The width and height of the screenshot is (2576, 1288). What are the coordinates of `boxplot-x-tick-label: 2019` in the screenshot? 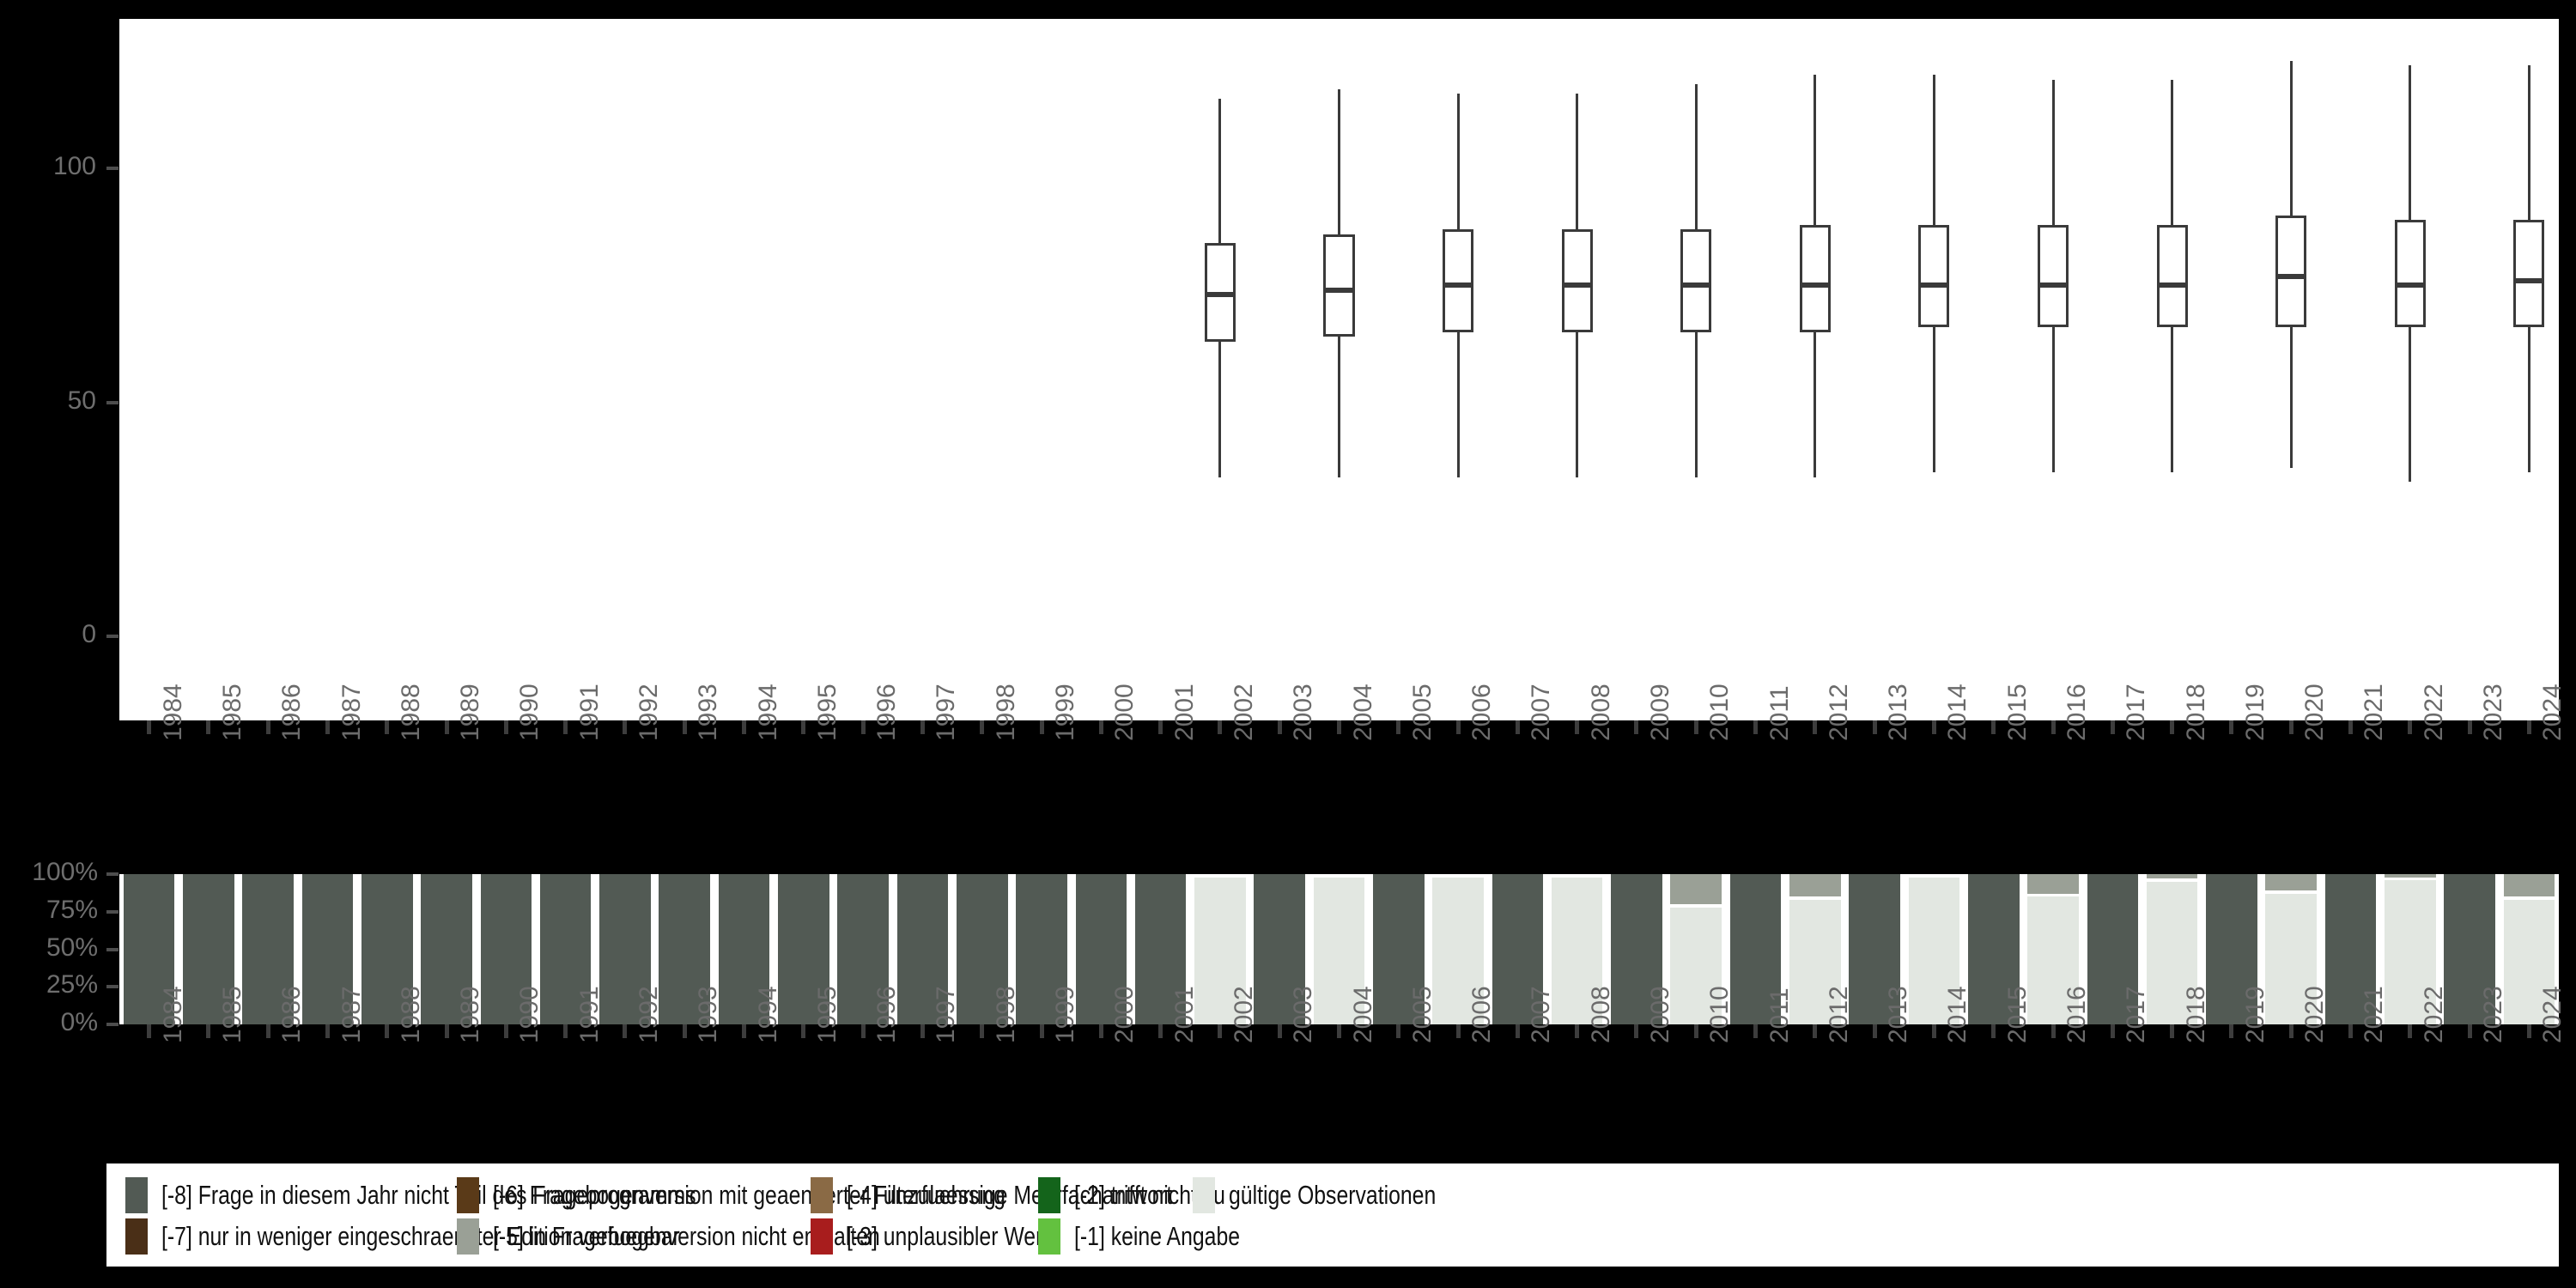 It's located at (2254, 712).